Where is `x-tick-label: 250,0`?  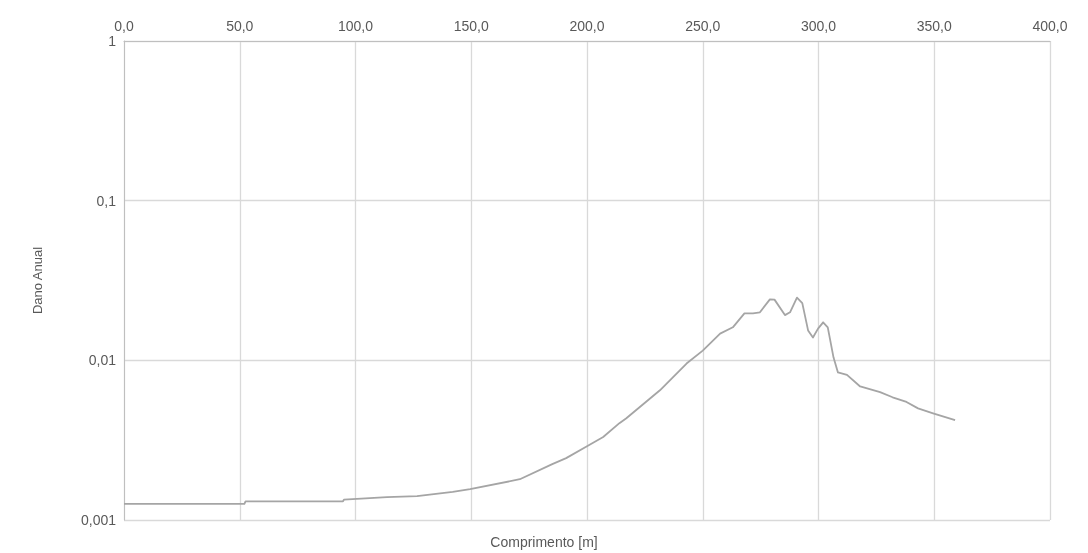 x-tick-label: 250,0 is located at coordinates (703, 26).